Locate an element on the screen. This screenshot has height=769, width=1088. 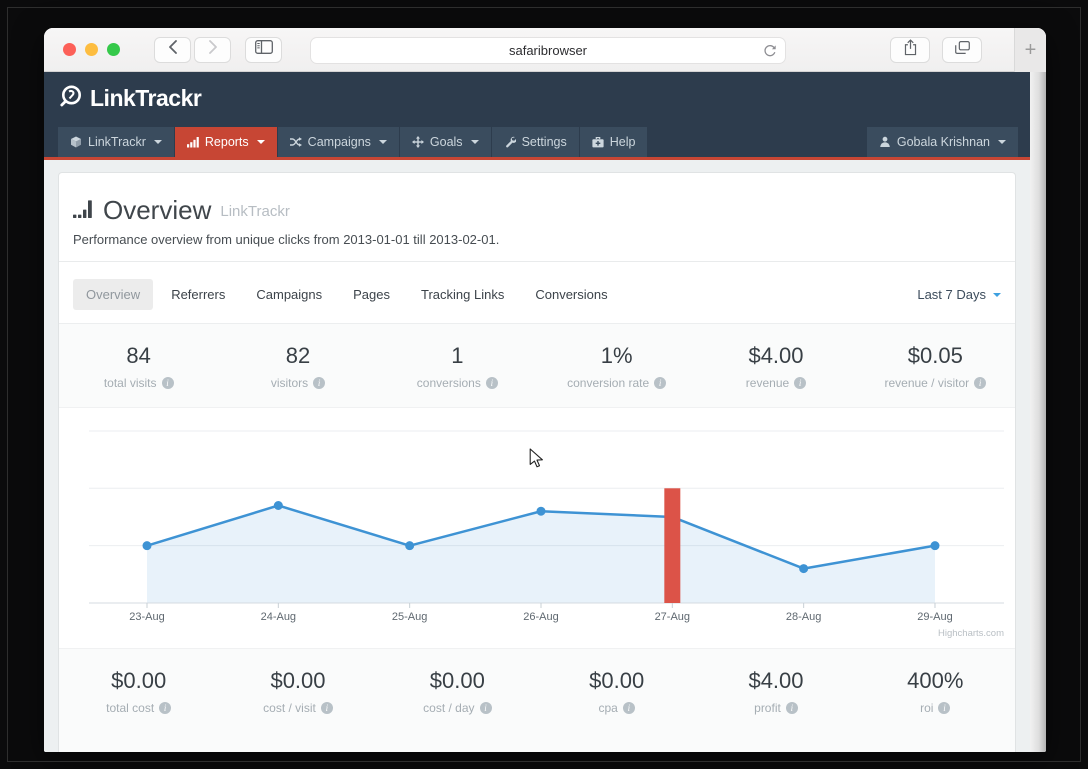
page-title: Overview is located at coordinates (157, 210).